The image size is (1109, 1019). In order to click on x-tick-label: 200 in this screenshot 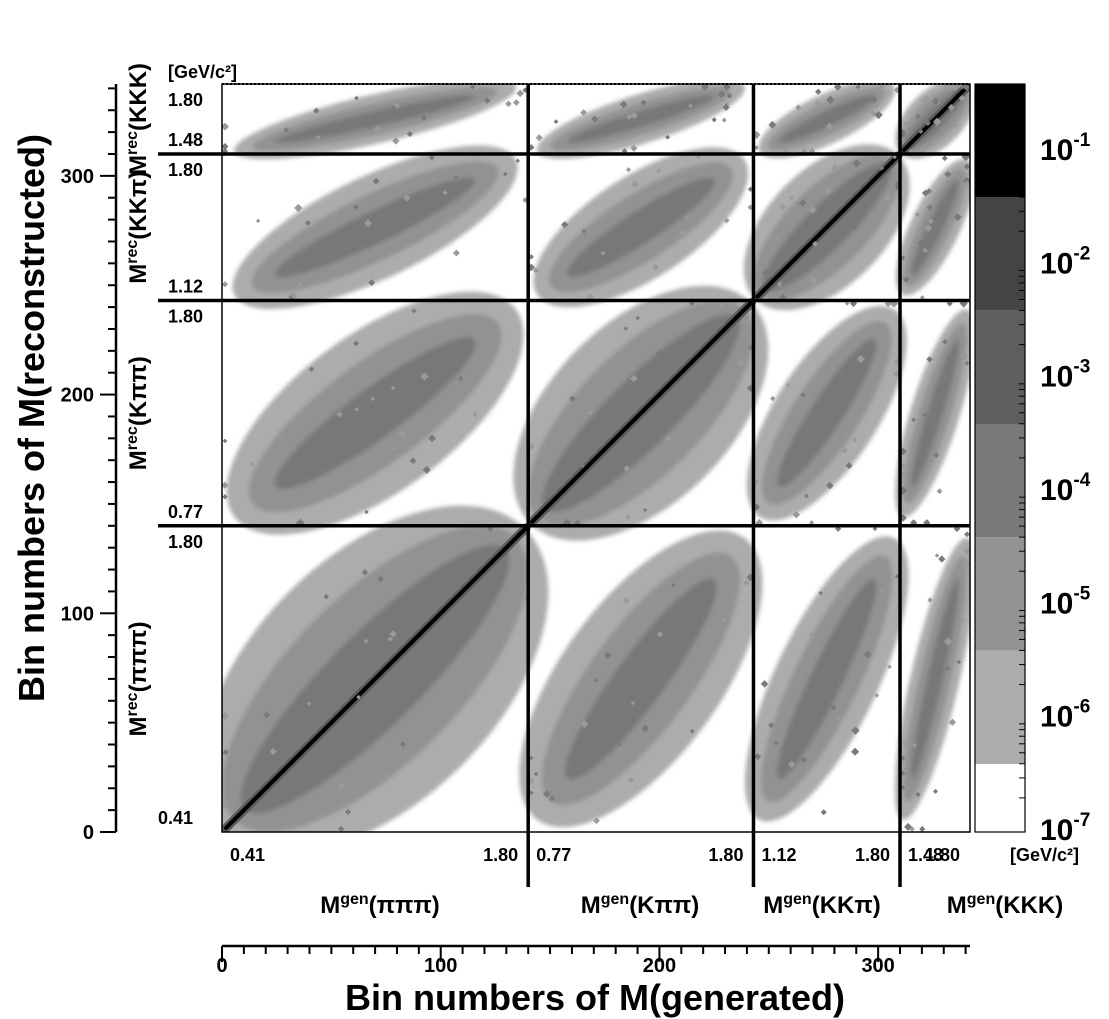, I will do `click(659, 966)`.